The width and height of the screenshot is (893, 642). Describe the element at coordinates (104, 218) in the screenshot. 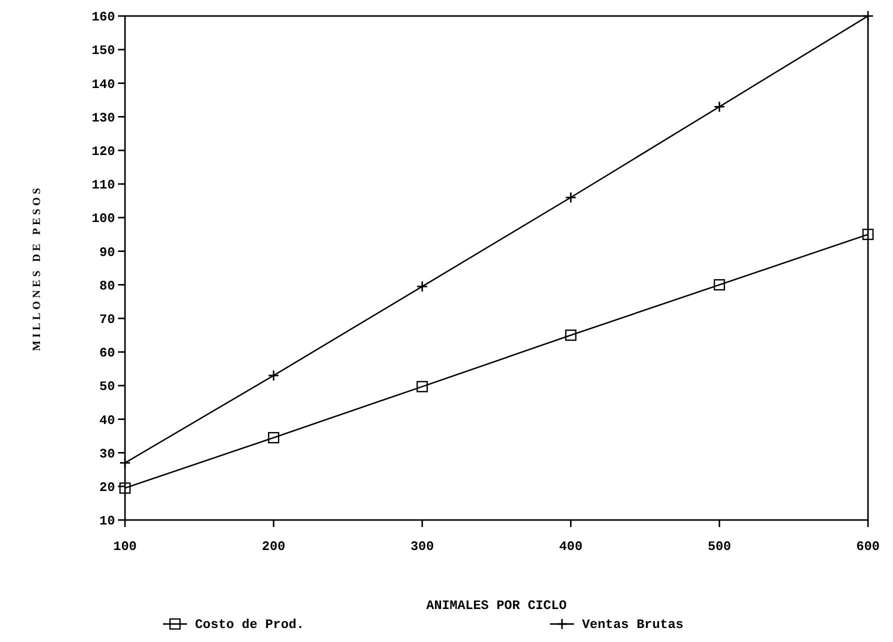

I see `y-tick-label: 100` at that location.